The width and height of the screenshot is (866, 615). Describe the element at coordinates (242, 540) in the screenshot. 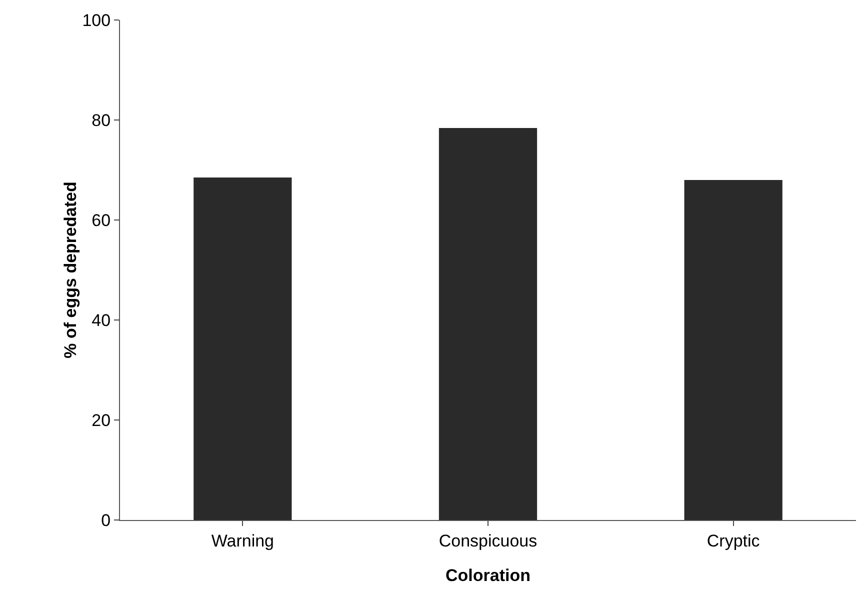

I see `x-tick-label: Warning` at that location.